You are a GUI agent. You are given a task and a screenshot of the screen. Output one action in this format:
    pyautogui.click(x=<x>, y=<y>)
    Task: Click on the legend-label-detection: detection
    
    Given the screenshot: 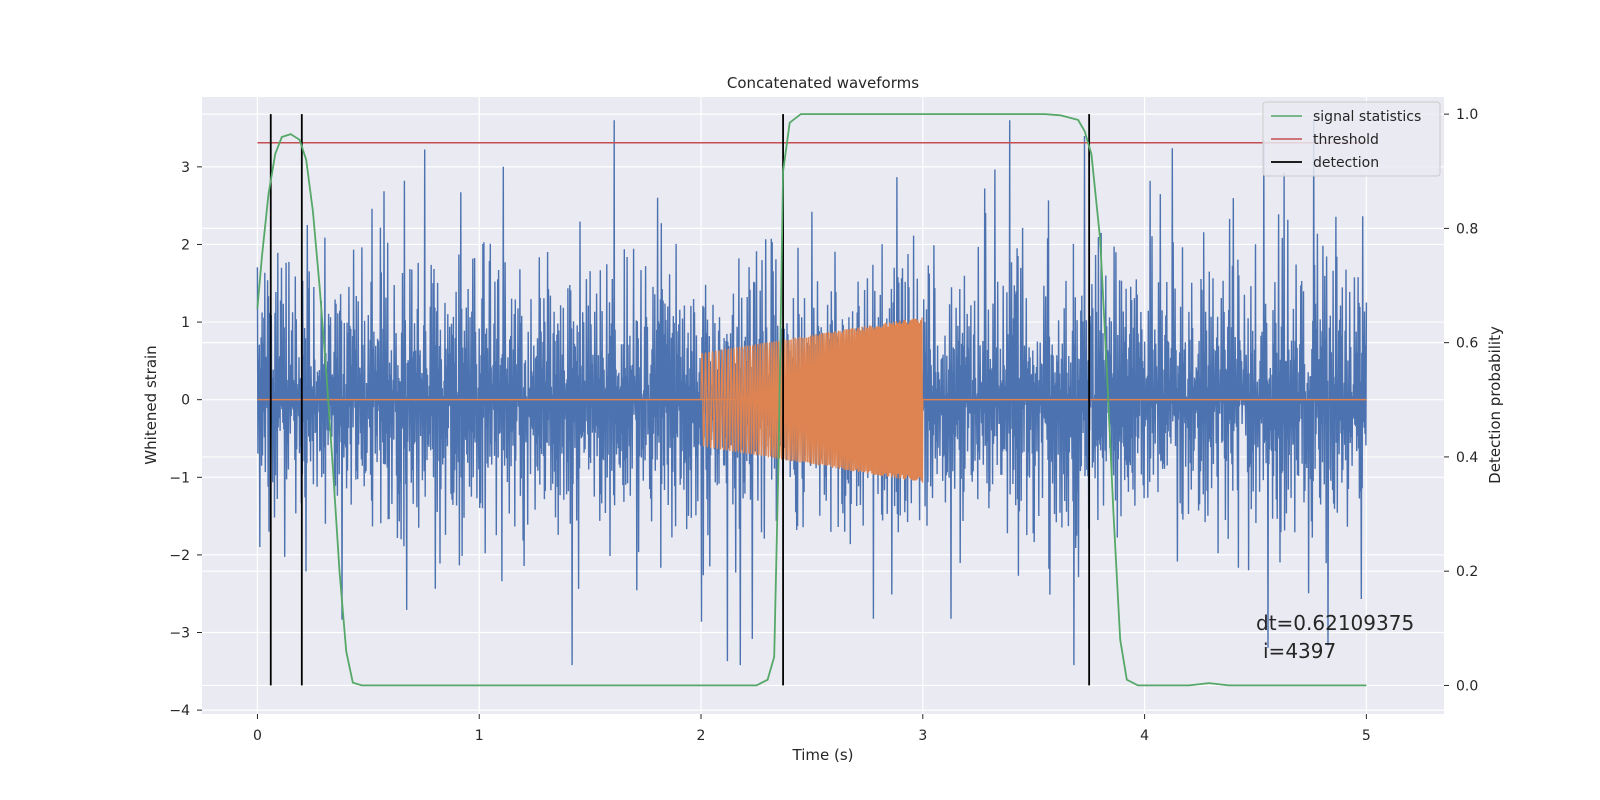 What is the action you would take?
    pyautogui.click(x=1346, y=163)
    